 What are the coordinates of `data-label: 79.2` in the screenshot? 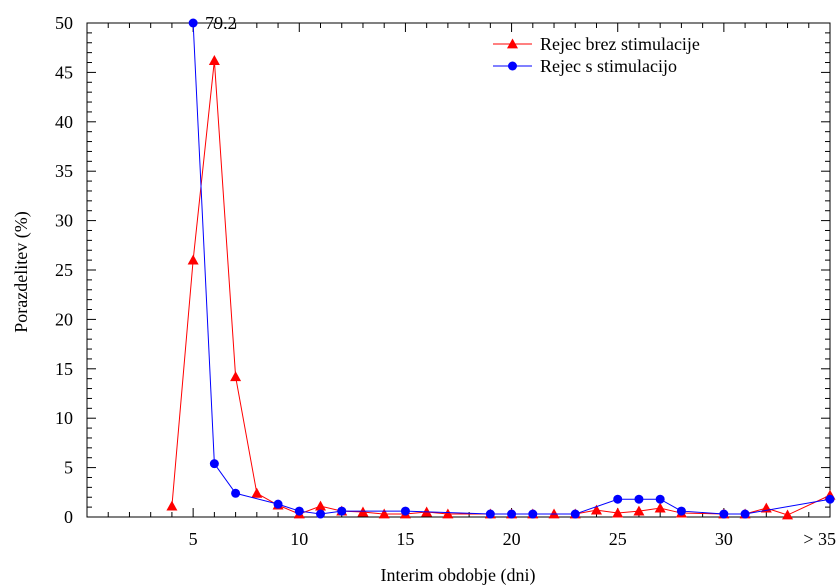 It's located at (221, 23).